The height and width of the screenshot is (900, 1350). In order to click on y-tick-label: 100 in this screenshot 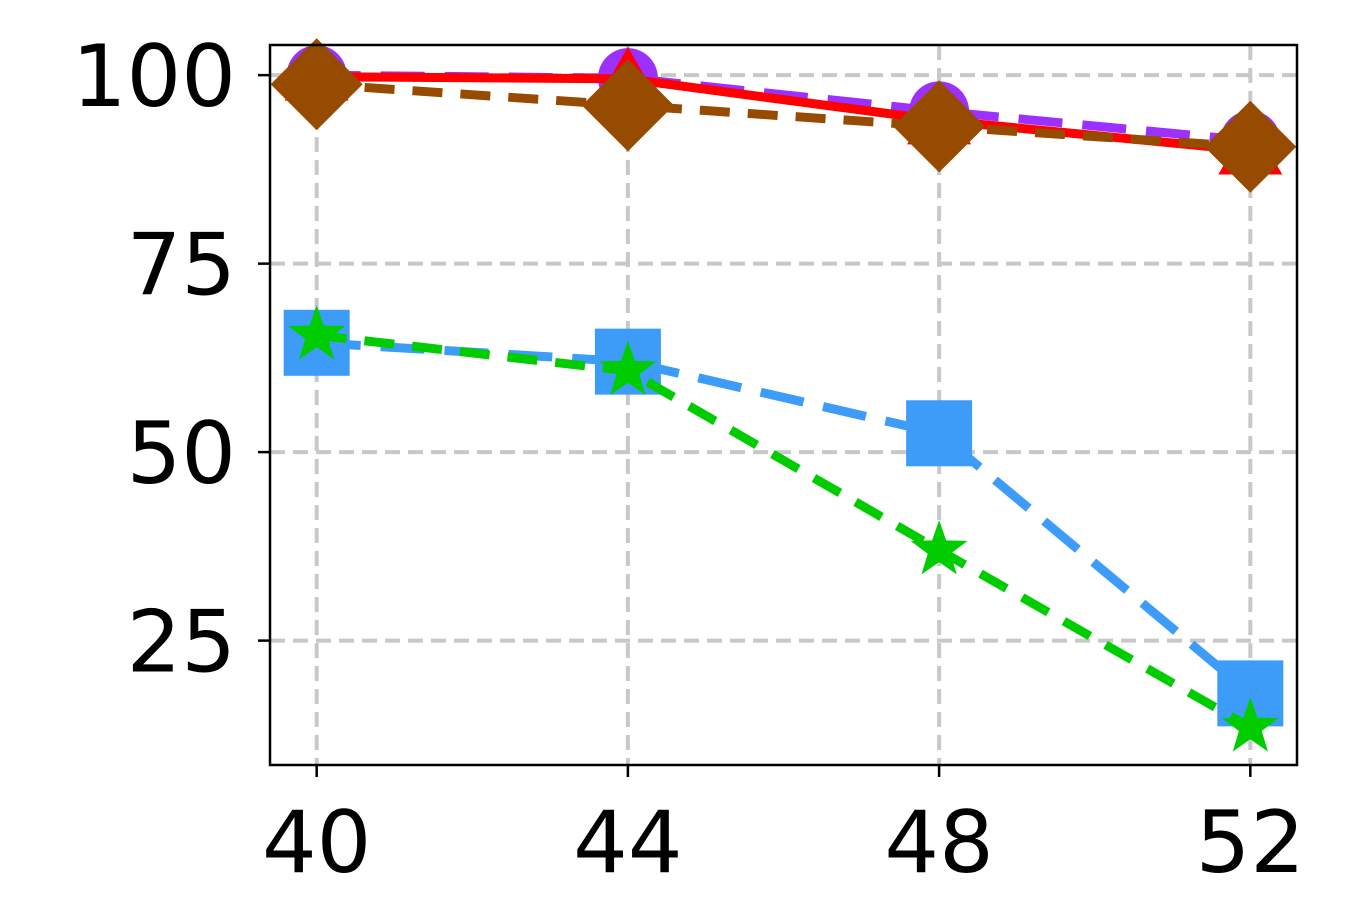, I will do `click(154, 77)`.